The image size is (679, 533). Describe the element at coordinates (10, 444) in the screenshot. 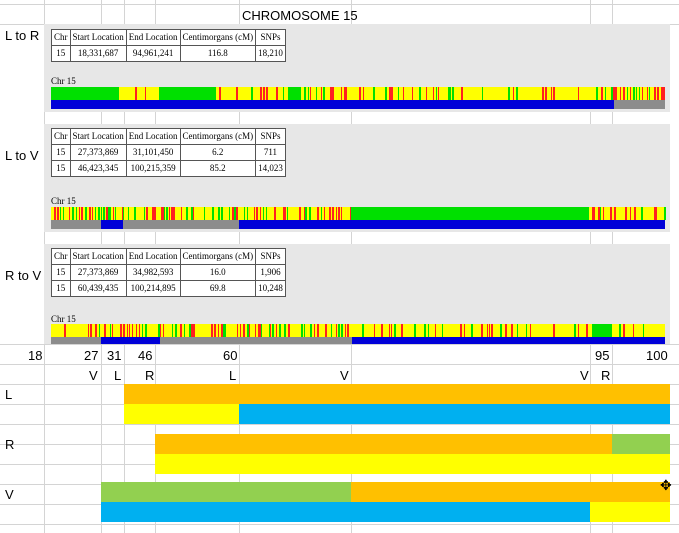

I see `person-label-r: R` at that location.